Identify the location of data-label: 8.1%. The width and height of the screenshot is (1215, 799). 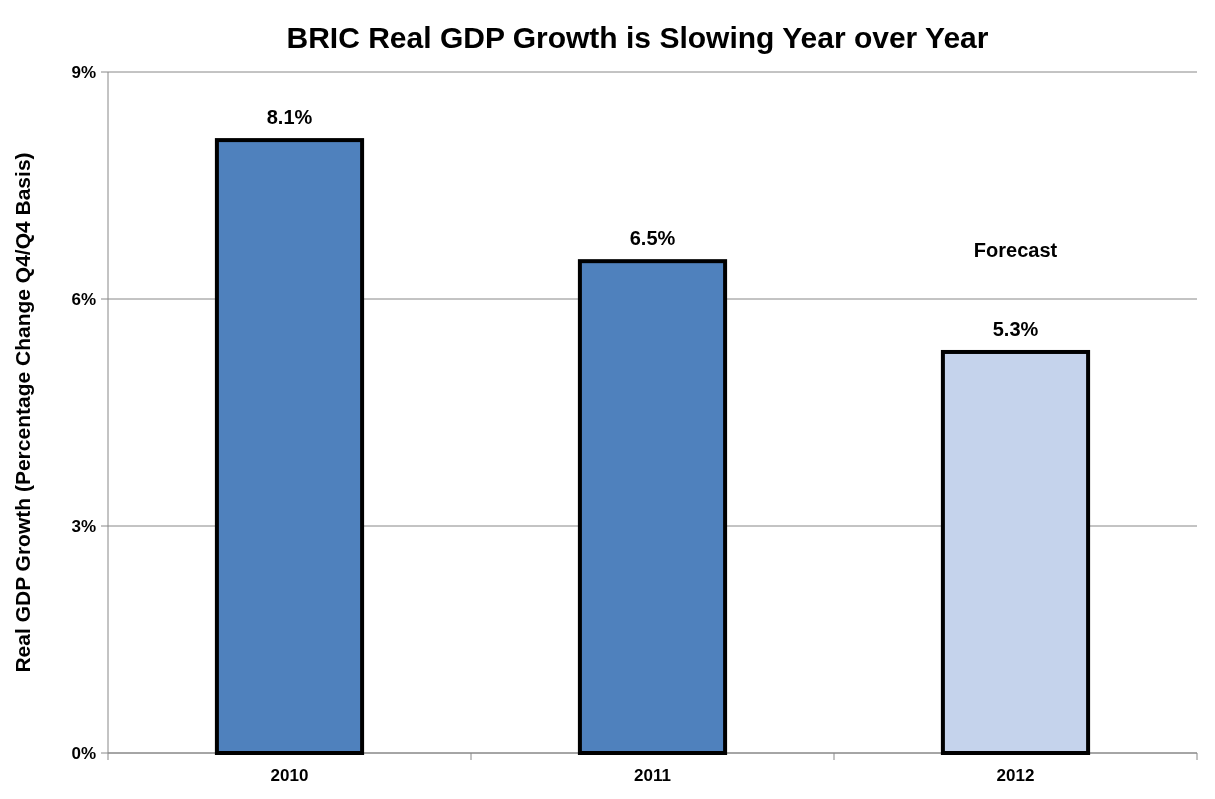
(289, 117).